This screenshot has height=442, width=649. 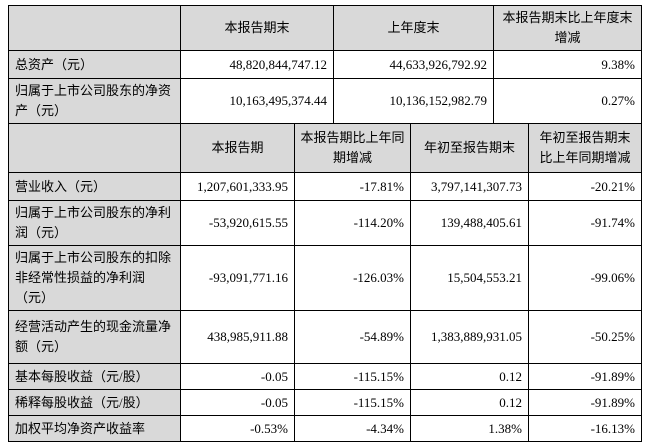 What do you see at coordinates (237, 148) in the screenshot?
I see `column-header: 本报告期` at bounding box center [237, 148].